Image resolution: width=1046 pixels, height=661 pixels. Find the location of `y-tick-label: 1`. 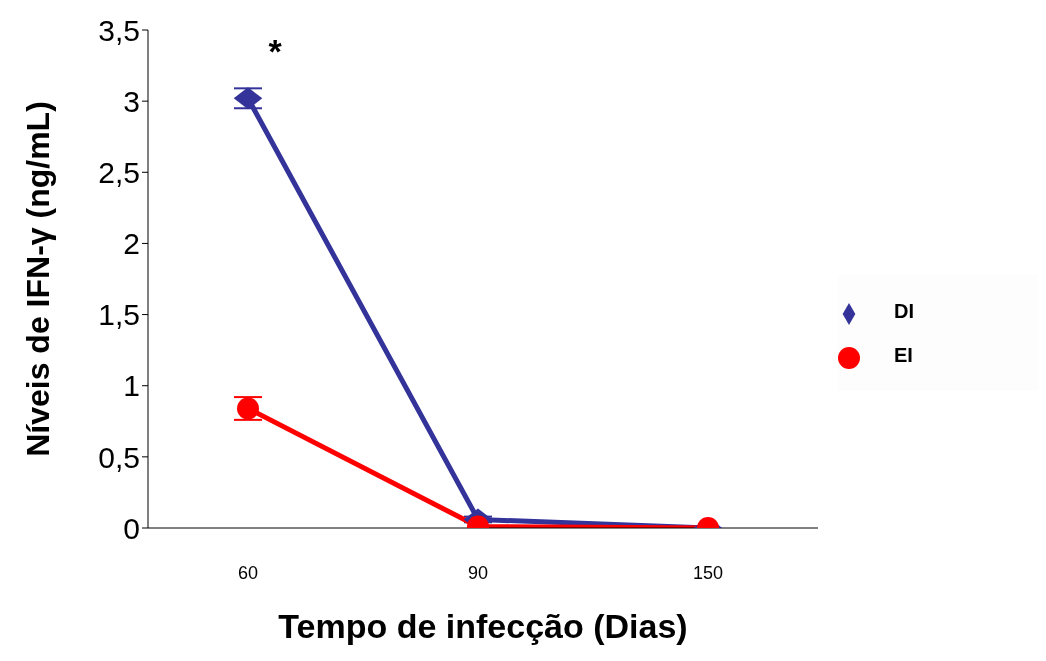

y-tick-label: 1 is located at coordinates (131, 386).